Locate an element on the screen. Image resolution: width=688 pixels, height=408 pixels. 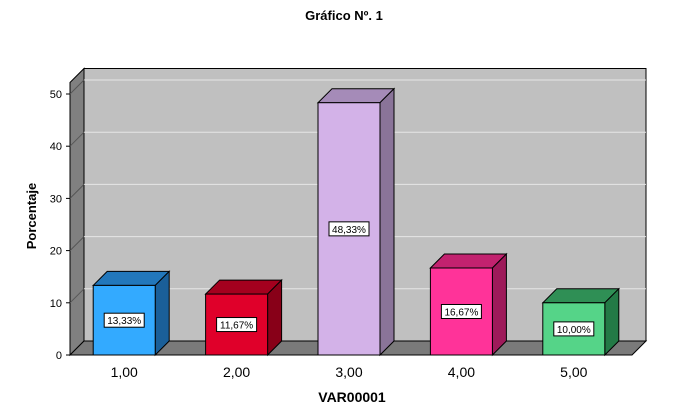
x-axis-ticks: 1,00 2,00 3,00 4,00 5,00 is located at coordinates (349, 372).